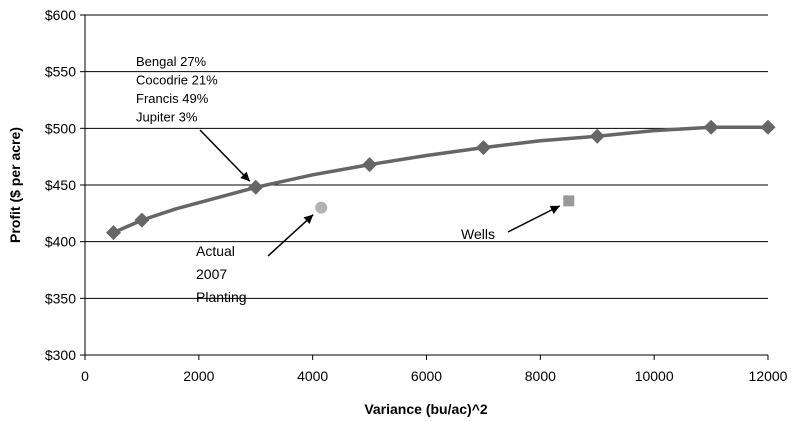  Describe the element at coordinates (171, 61) in the screenshot. I see `mix-label-line: Bengal 27%` at that location.